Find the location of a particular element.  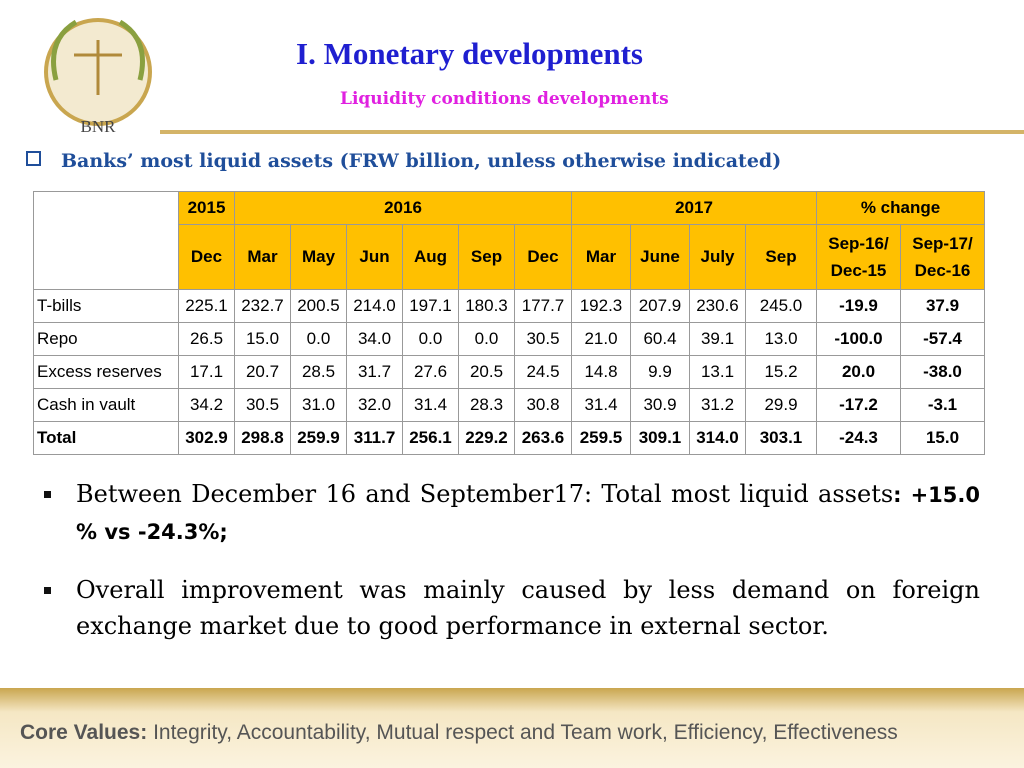

cell: 34.2 is located at coordinates (206, 405).